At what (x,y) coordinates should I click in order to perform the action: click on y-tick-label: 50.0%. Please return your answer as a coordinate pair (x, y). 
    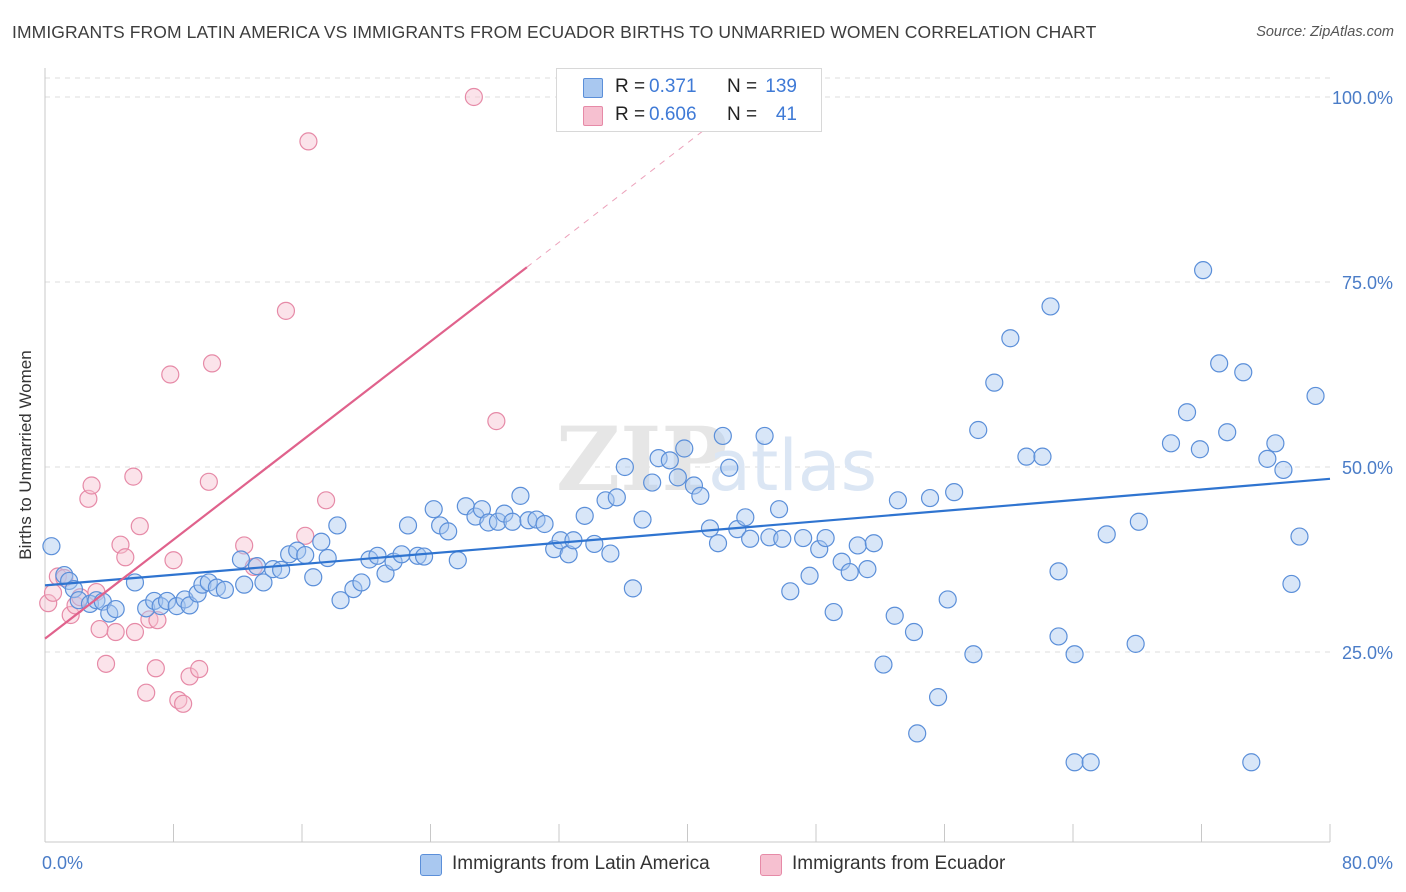
    Looking at the image, I should click on (1367, 468).